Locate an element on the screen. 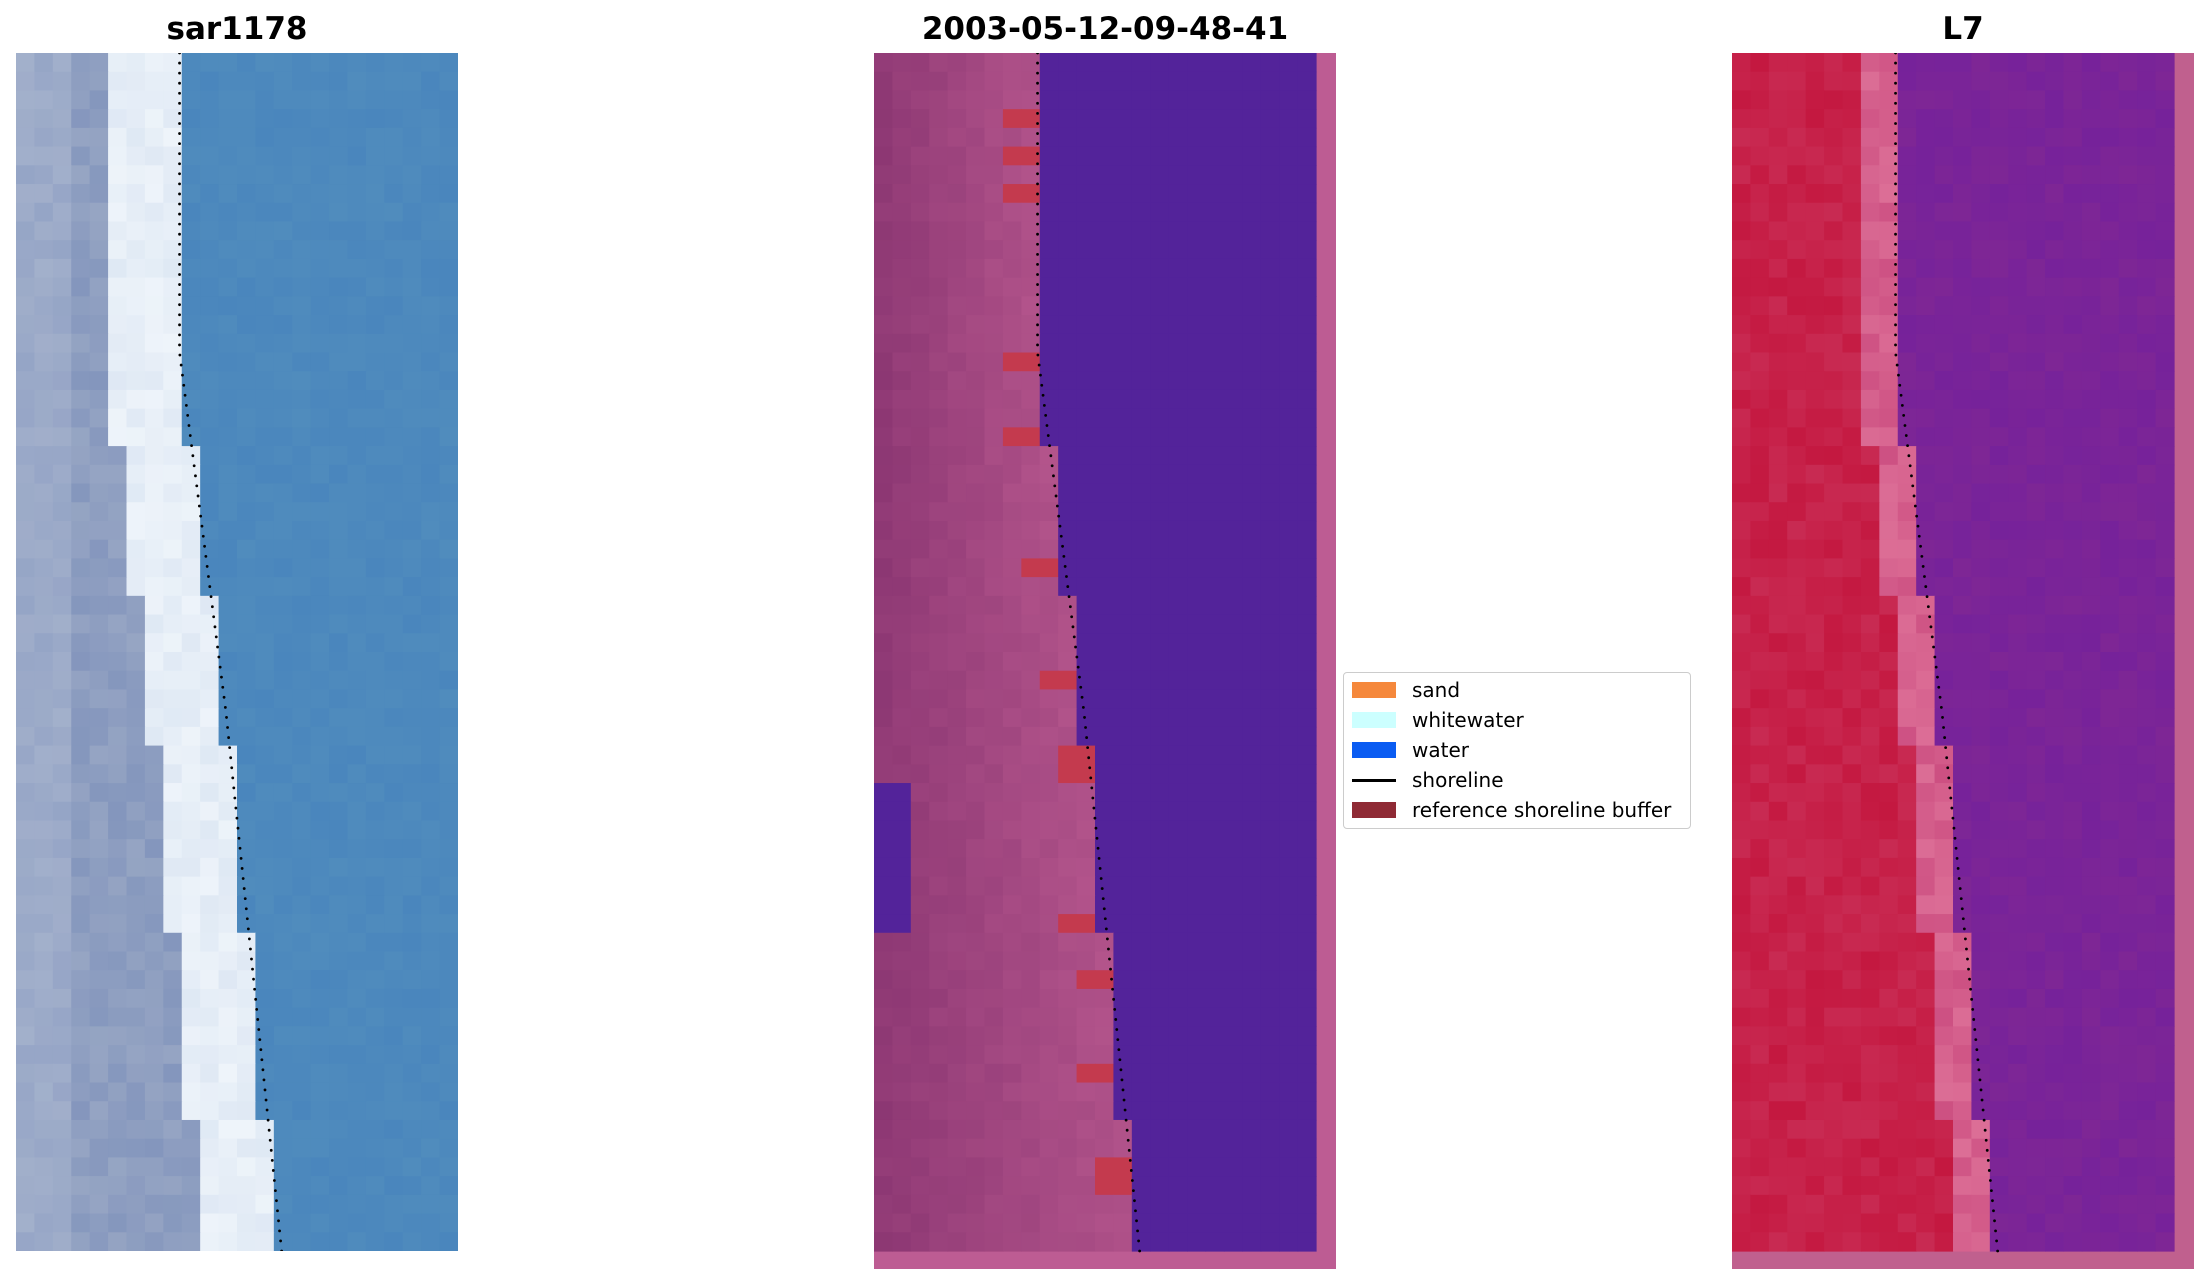  legend-item-reference-buffer: reference shoreline buffer is located at coordinates (1511, 810).